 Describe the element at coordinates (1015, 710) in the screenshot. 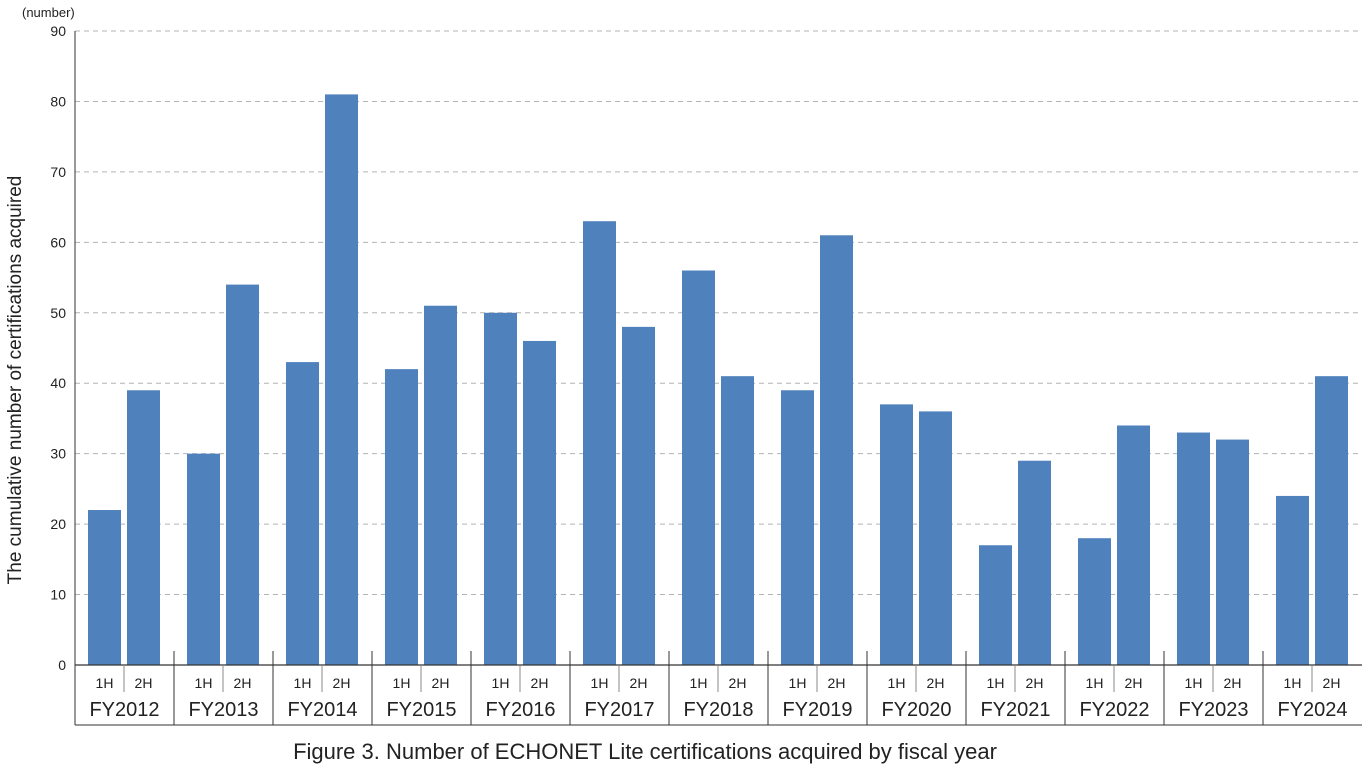

I see `year-label: FY2021` at that location.